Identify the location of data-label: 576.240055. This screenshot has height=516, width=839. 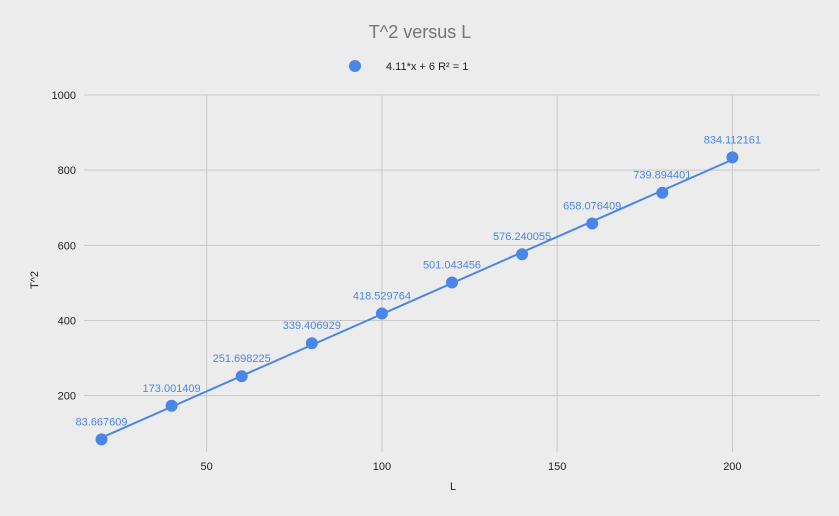
(522, 237).